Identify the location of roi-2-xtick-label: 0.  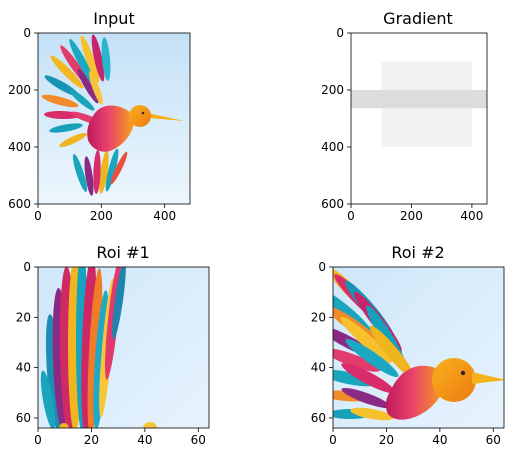
(333, 440).